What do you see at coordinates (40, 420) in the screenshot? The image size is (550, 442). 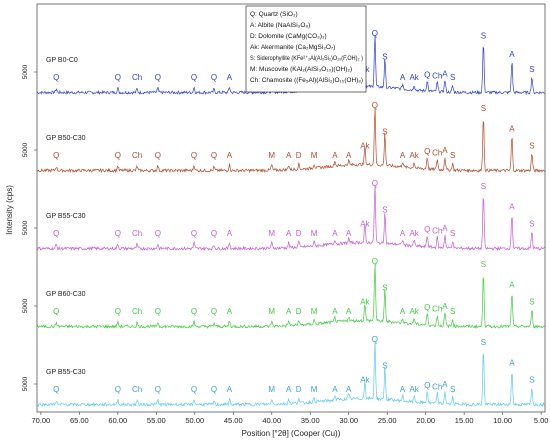 I see `x-tick-label: 70.00` at bounding box center [40, 420].